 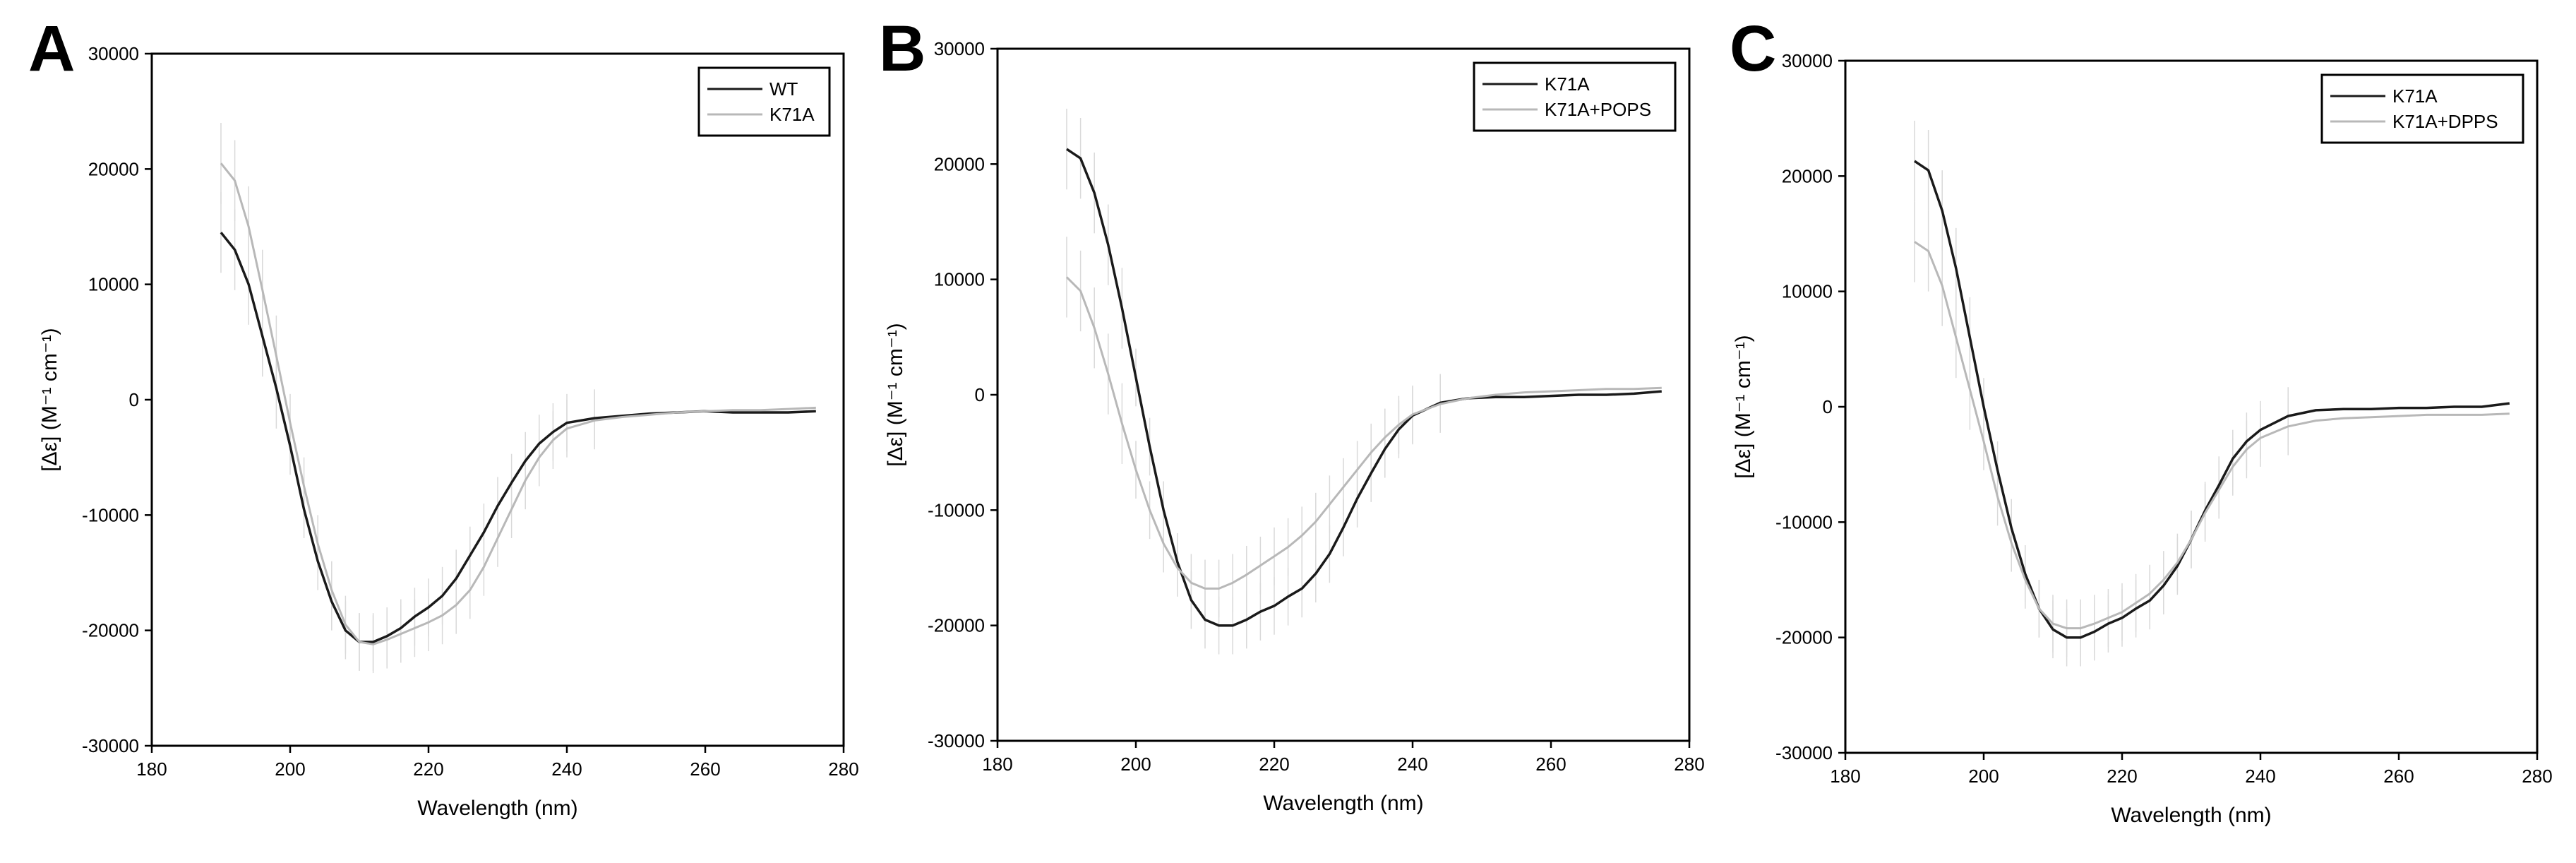 What do you see at coordinates (1598, 109) in the screenshot?
I see `legend-entry: K71A+POPS` at bounding box center [1598, 109].